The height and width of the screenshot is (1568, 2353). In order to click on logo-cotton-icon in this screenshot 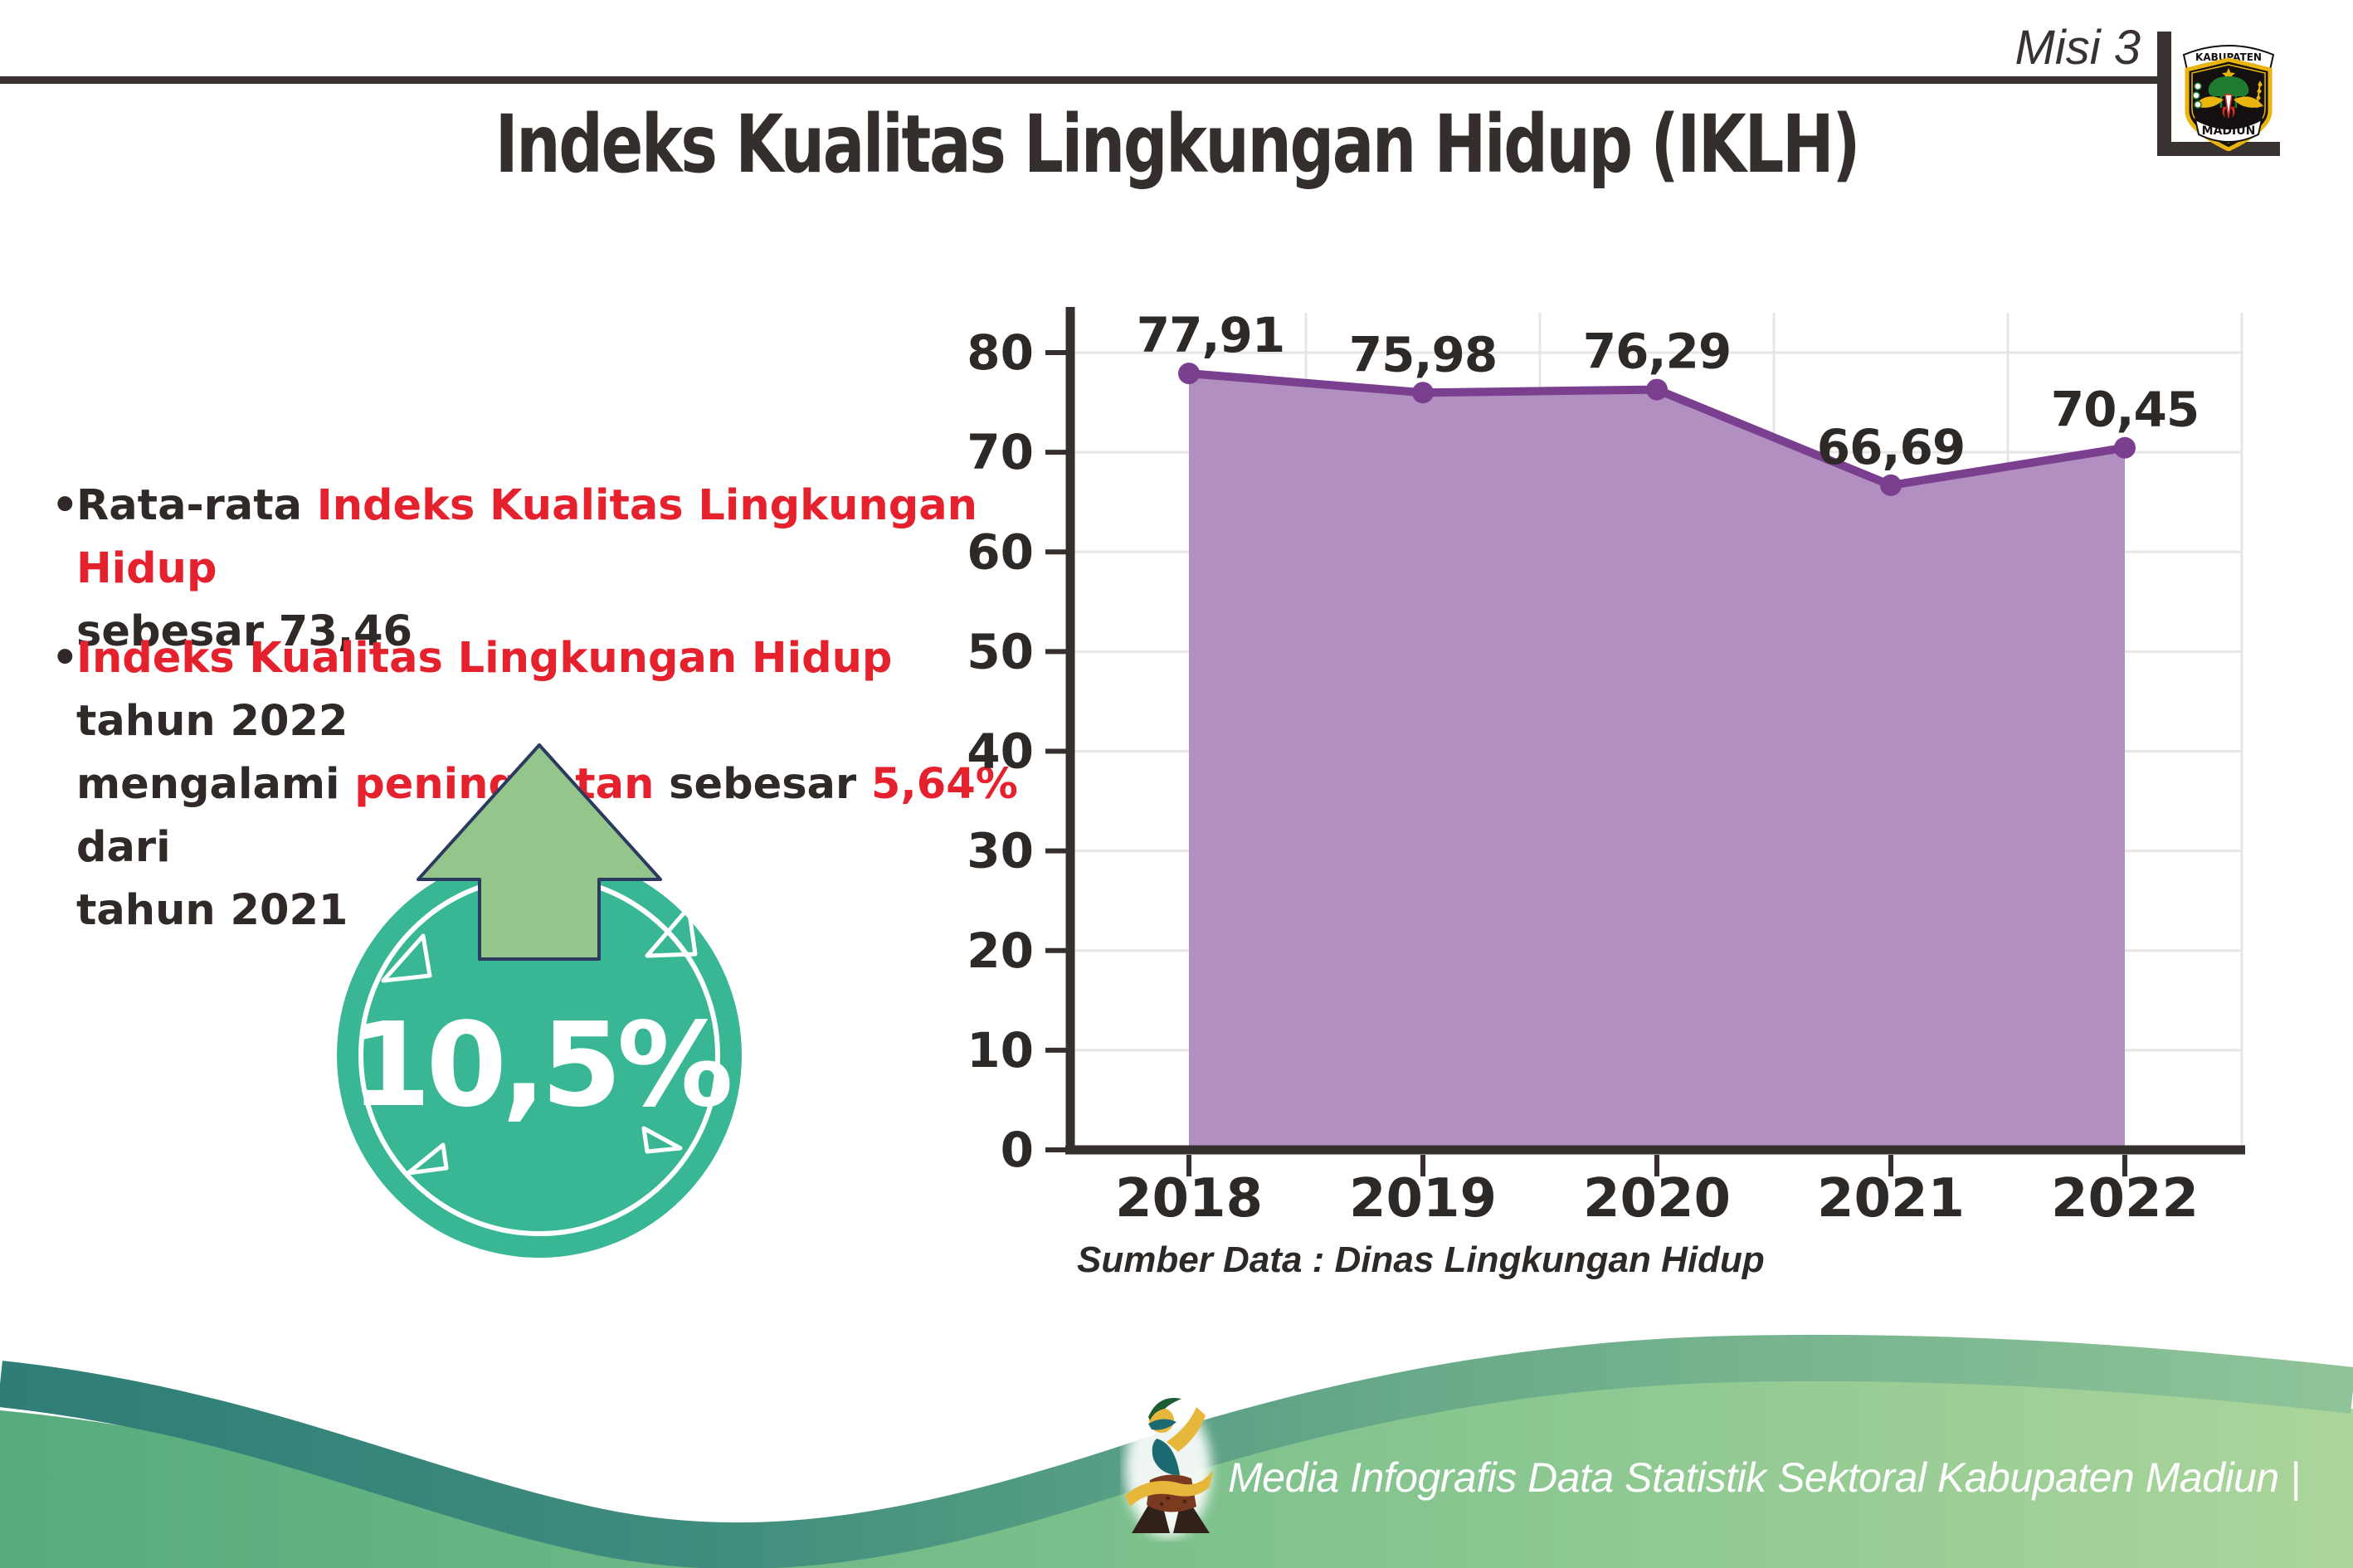, I will do `click(2198, 86)`.